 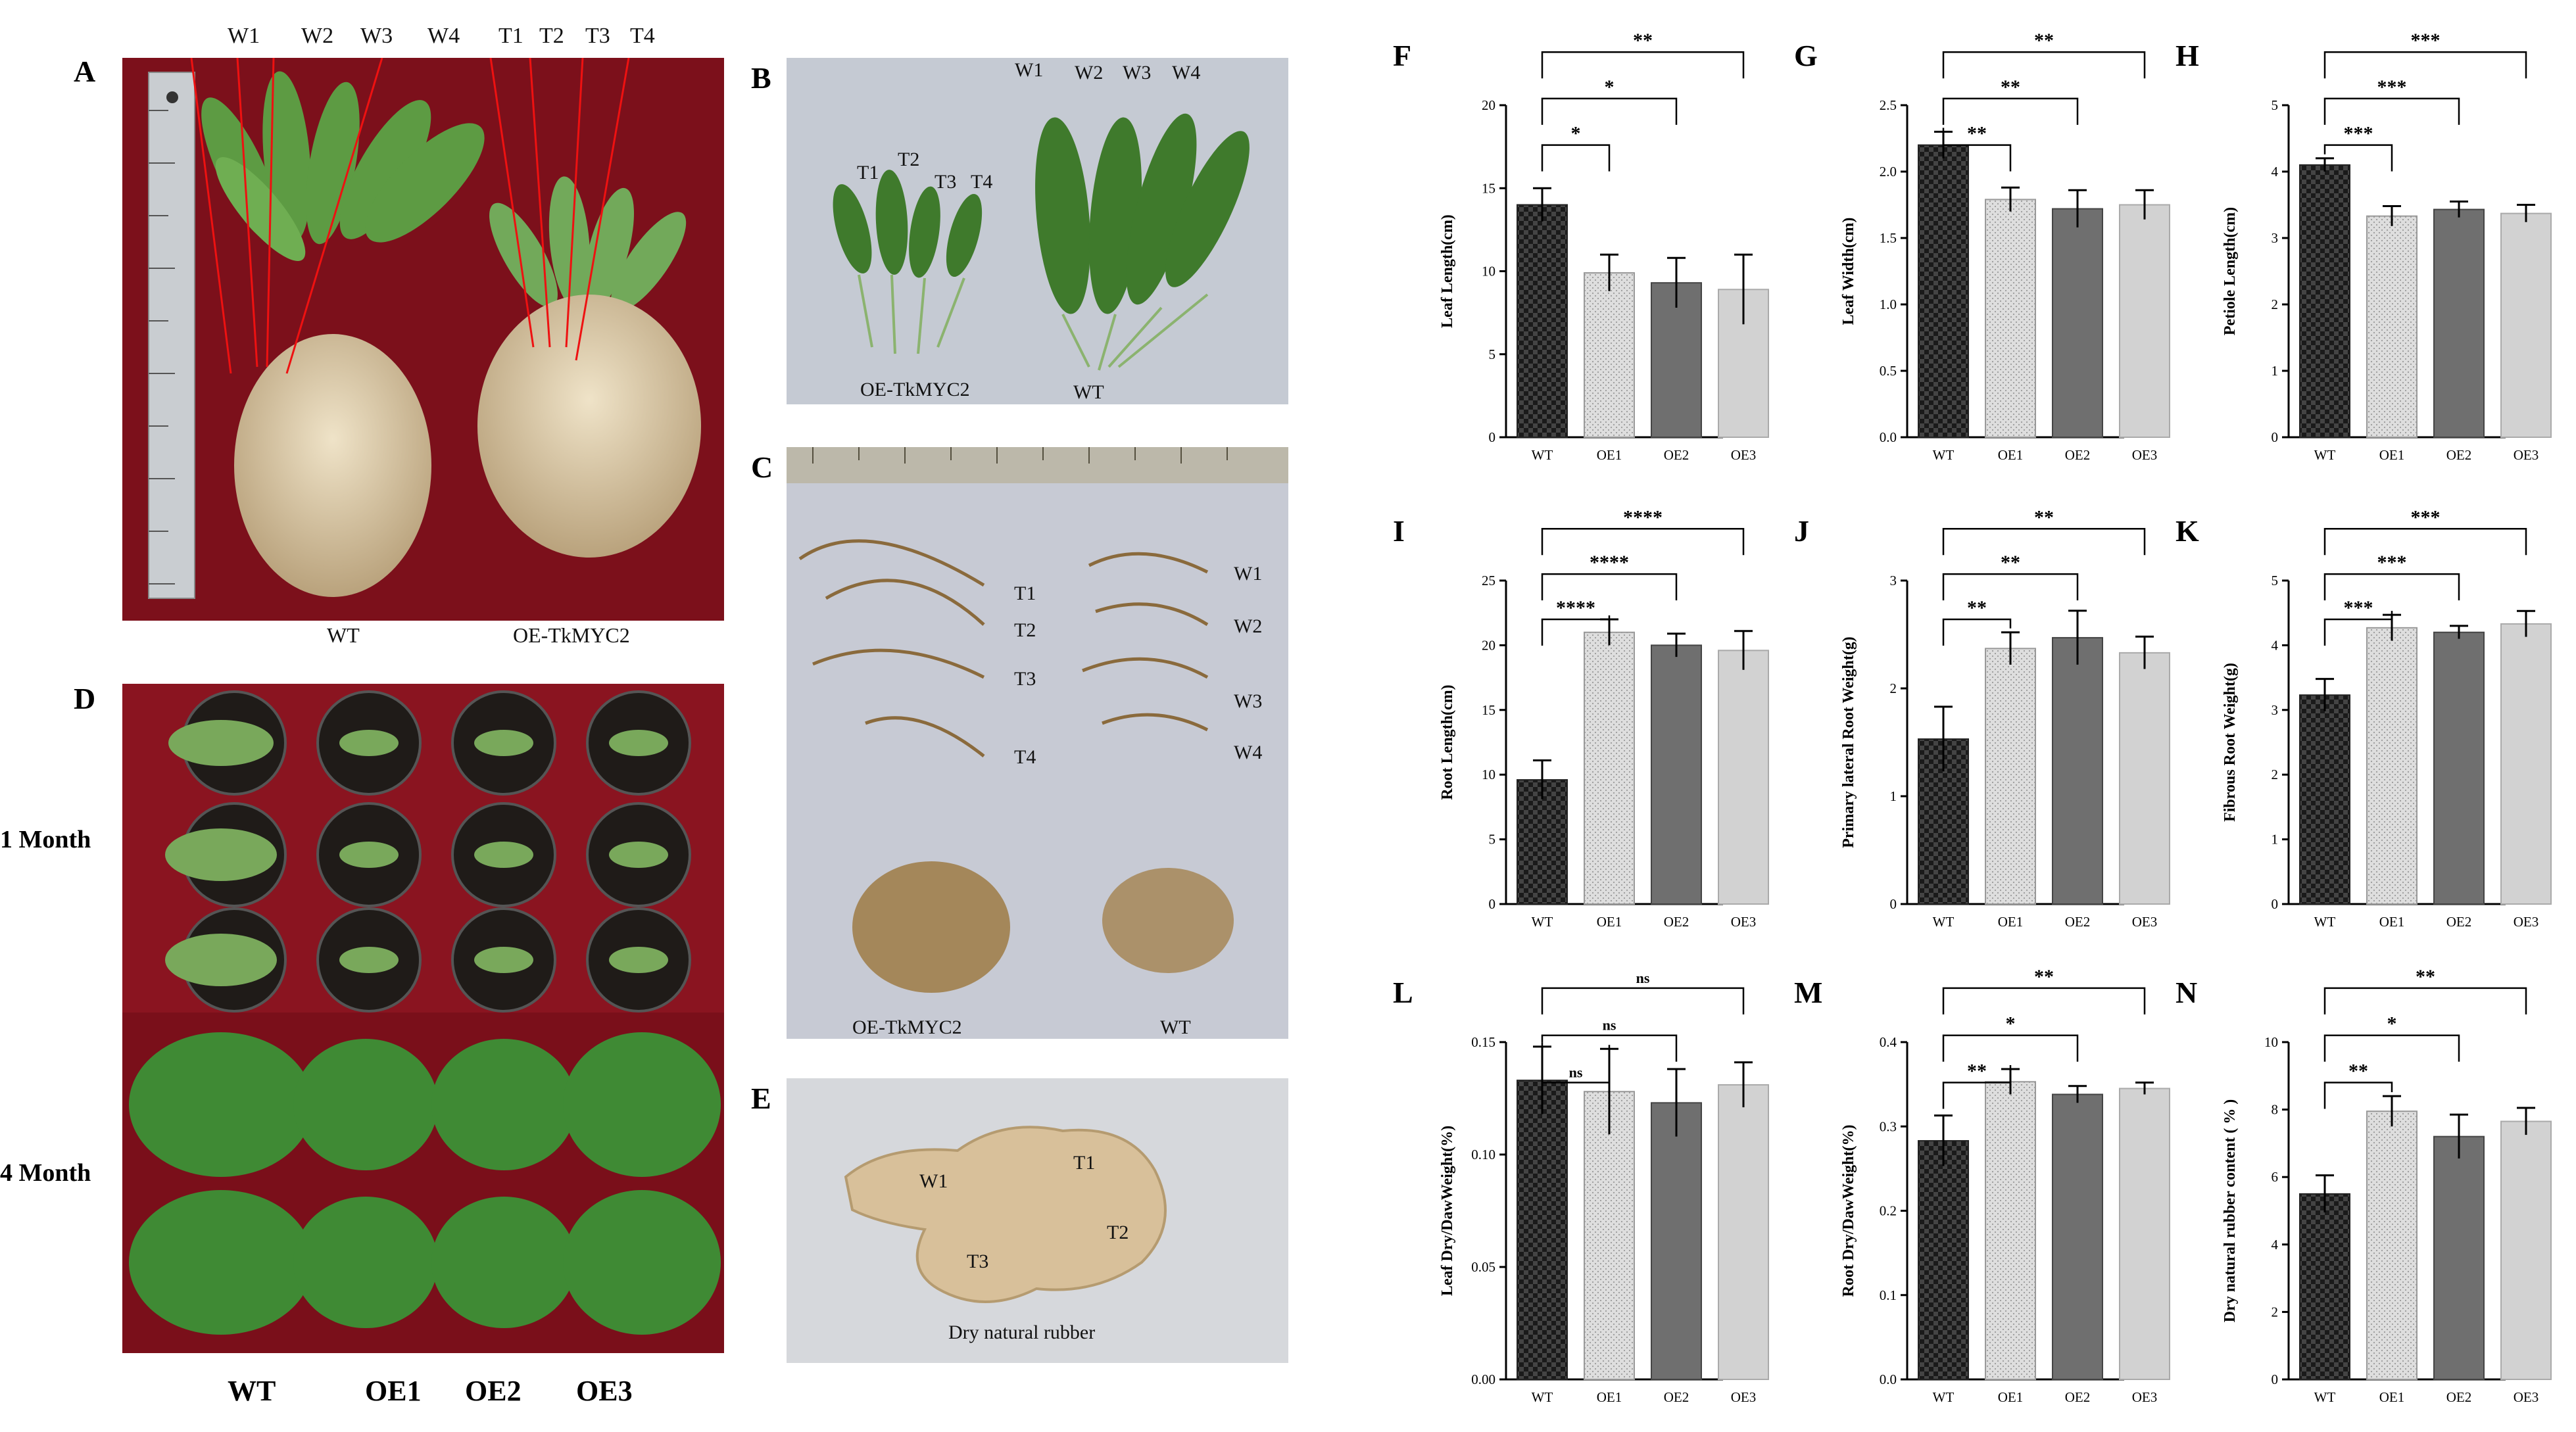 I want to click on chart-g-bar-wt, so click(x=1944, y=291).